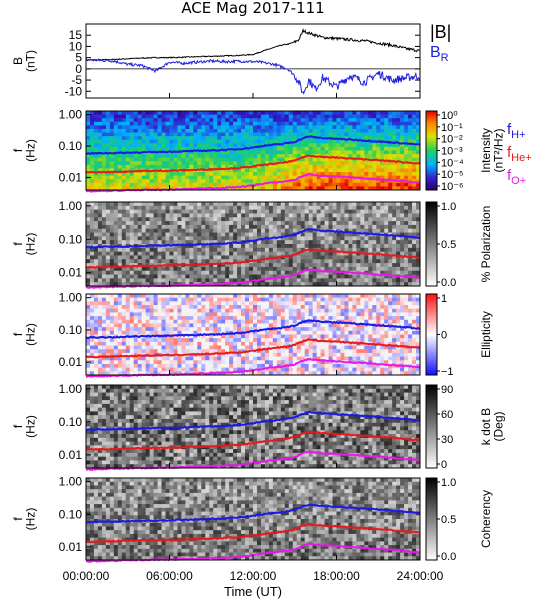 Image resolution: width=550 pixels, height=600 pixels. Describe the element at coordinates (24, 61) in the screenshot. I see `field-ylabel: B(nT)` at that location.